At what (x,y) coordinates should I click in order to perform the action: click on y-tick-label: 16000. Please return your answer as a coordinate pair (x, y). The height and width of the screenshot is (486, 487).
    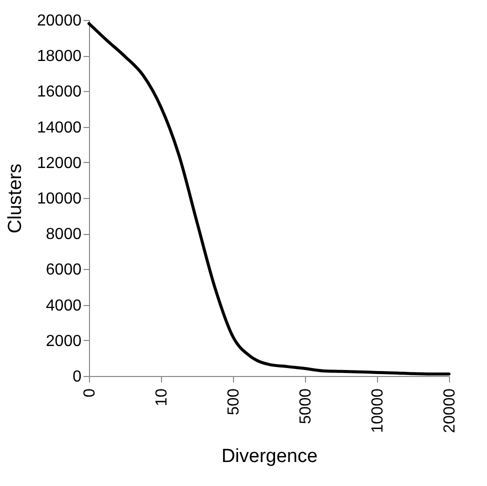
    Looking at the image, I should click on (59, 92).